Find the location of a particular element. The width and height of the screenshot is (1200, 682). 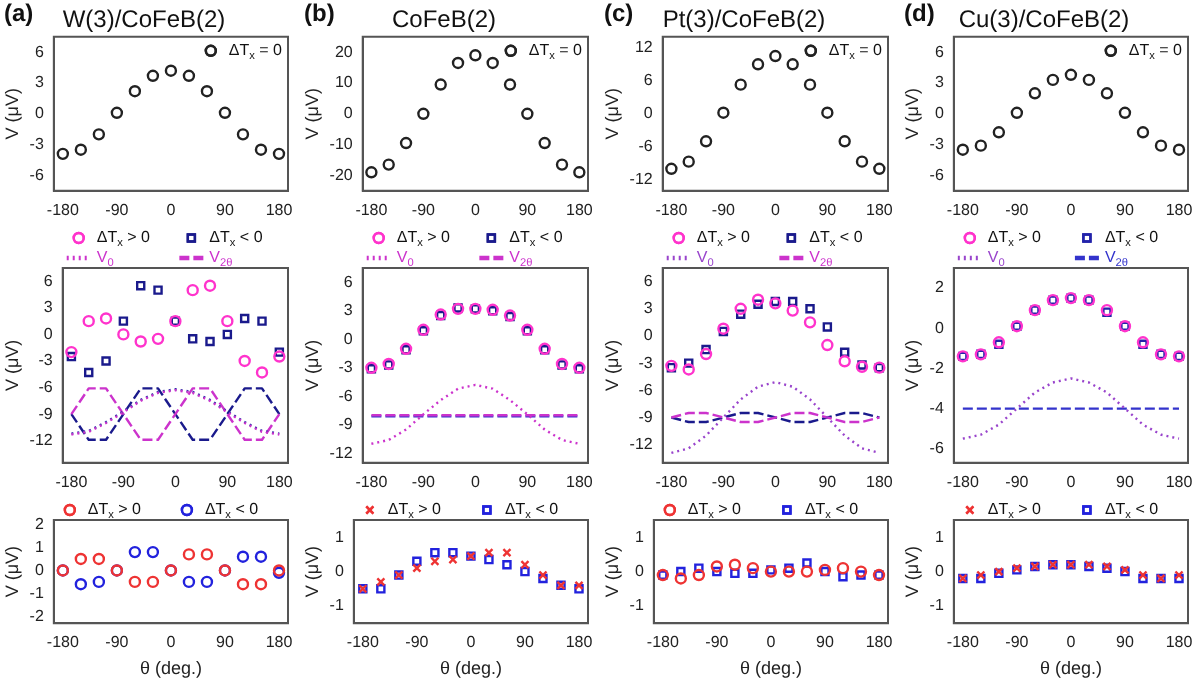

y-tick-label: -1 is located at coordinates (37, 592).